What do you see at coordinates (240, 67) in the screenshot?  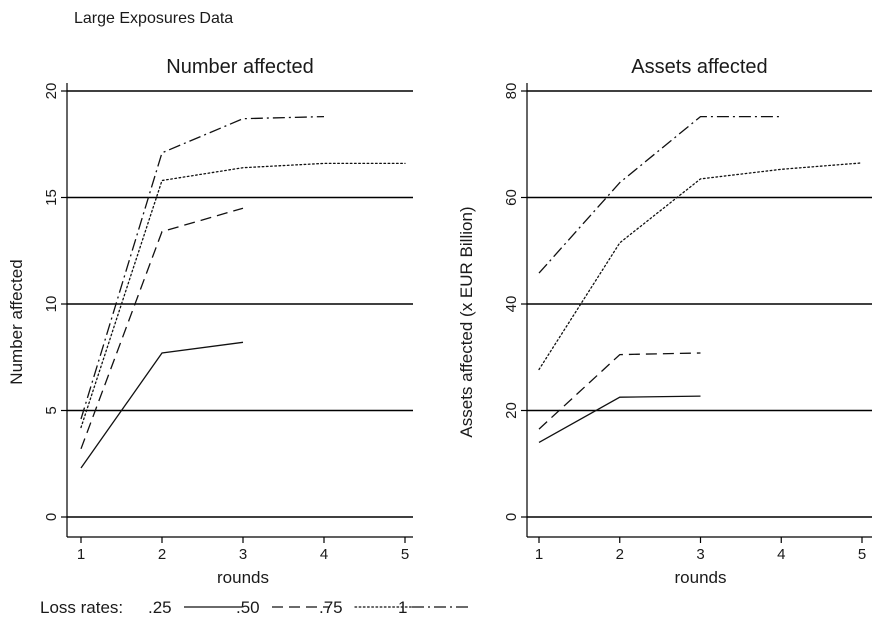 I see `chart-title: Number affected` at bounding box center [240, 67].